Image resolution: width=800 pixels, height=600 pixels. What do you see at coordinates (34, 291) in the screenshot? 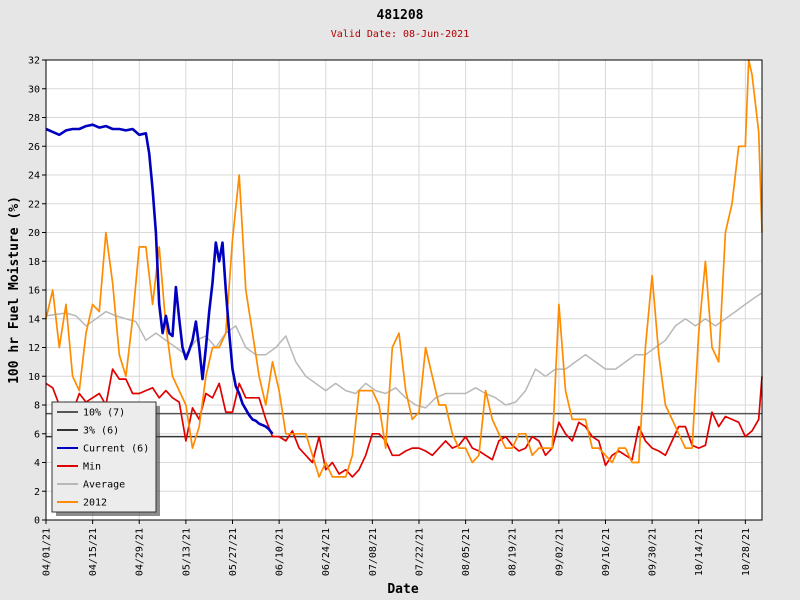
I see `y-tick-label: 16` at bounding box center [34, 291].